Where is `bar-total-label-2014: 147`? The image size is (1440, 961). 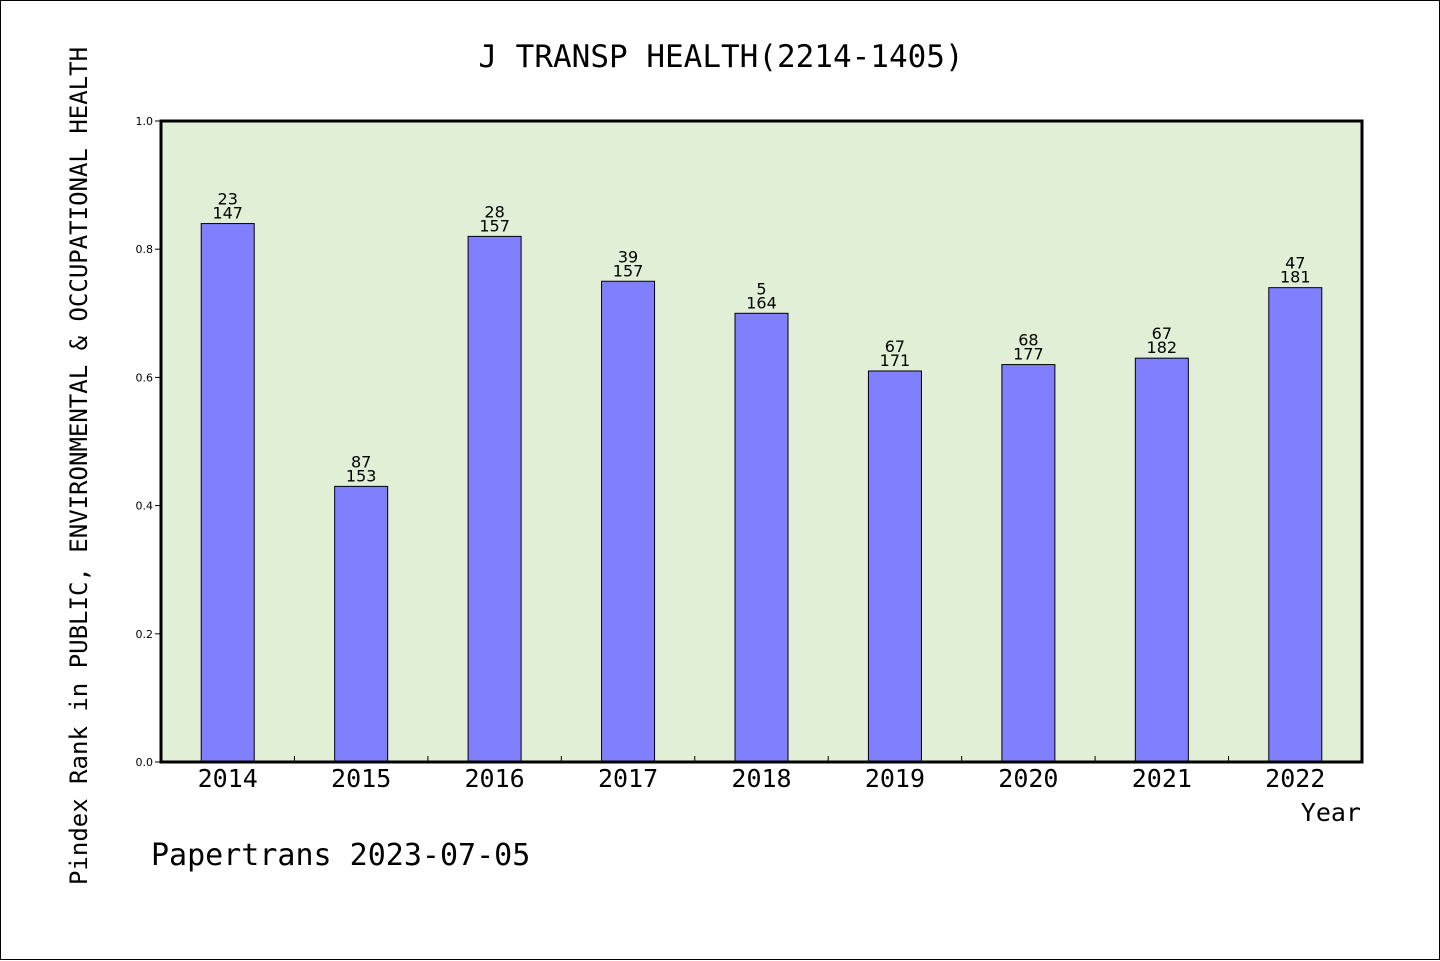
bar-total-label-2014: 147 is located at coordinates (227, 213).